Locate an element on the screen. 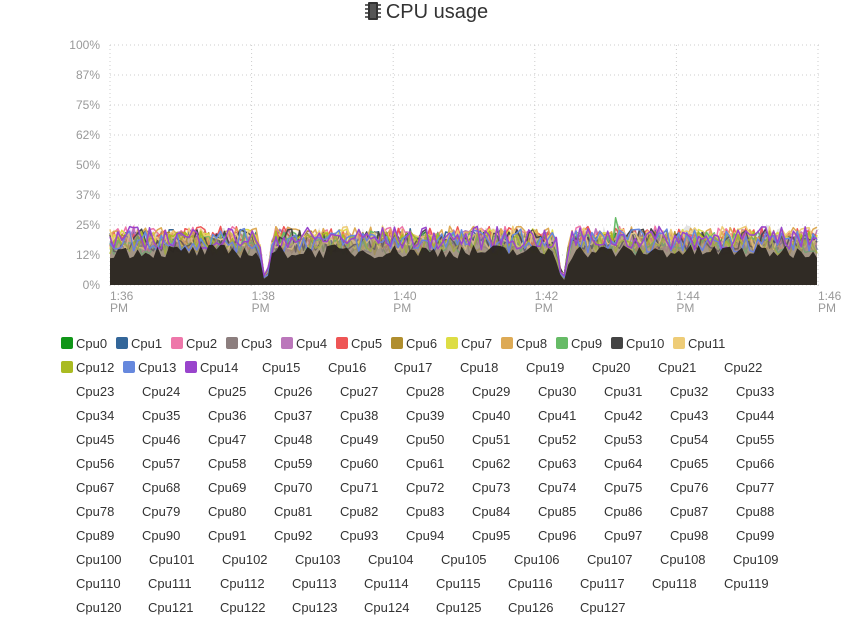  legend-label: Cpu37 is located at coordinates (293, 415).